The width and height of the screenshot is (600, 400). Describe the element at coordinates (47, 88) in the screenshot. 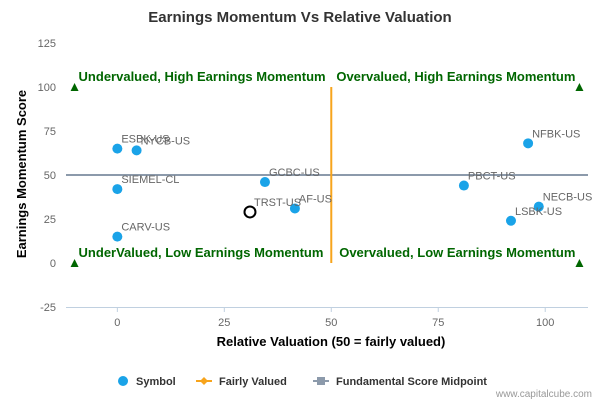

I see `y-tick-label: 100` at that location.